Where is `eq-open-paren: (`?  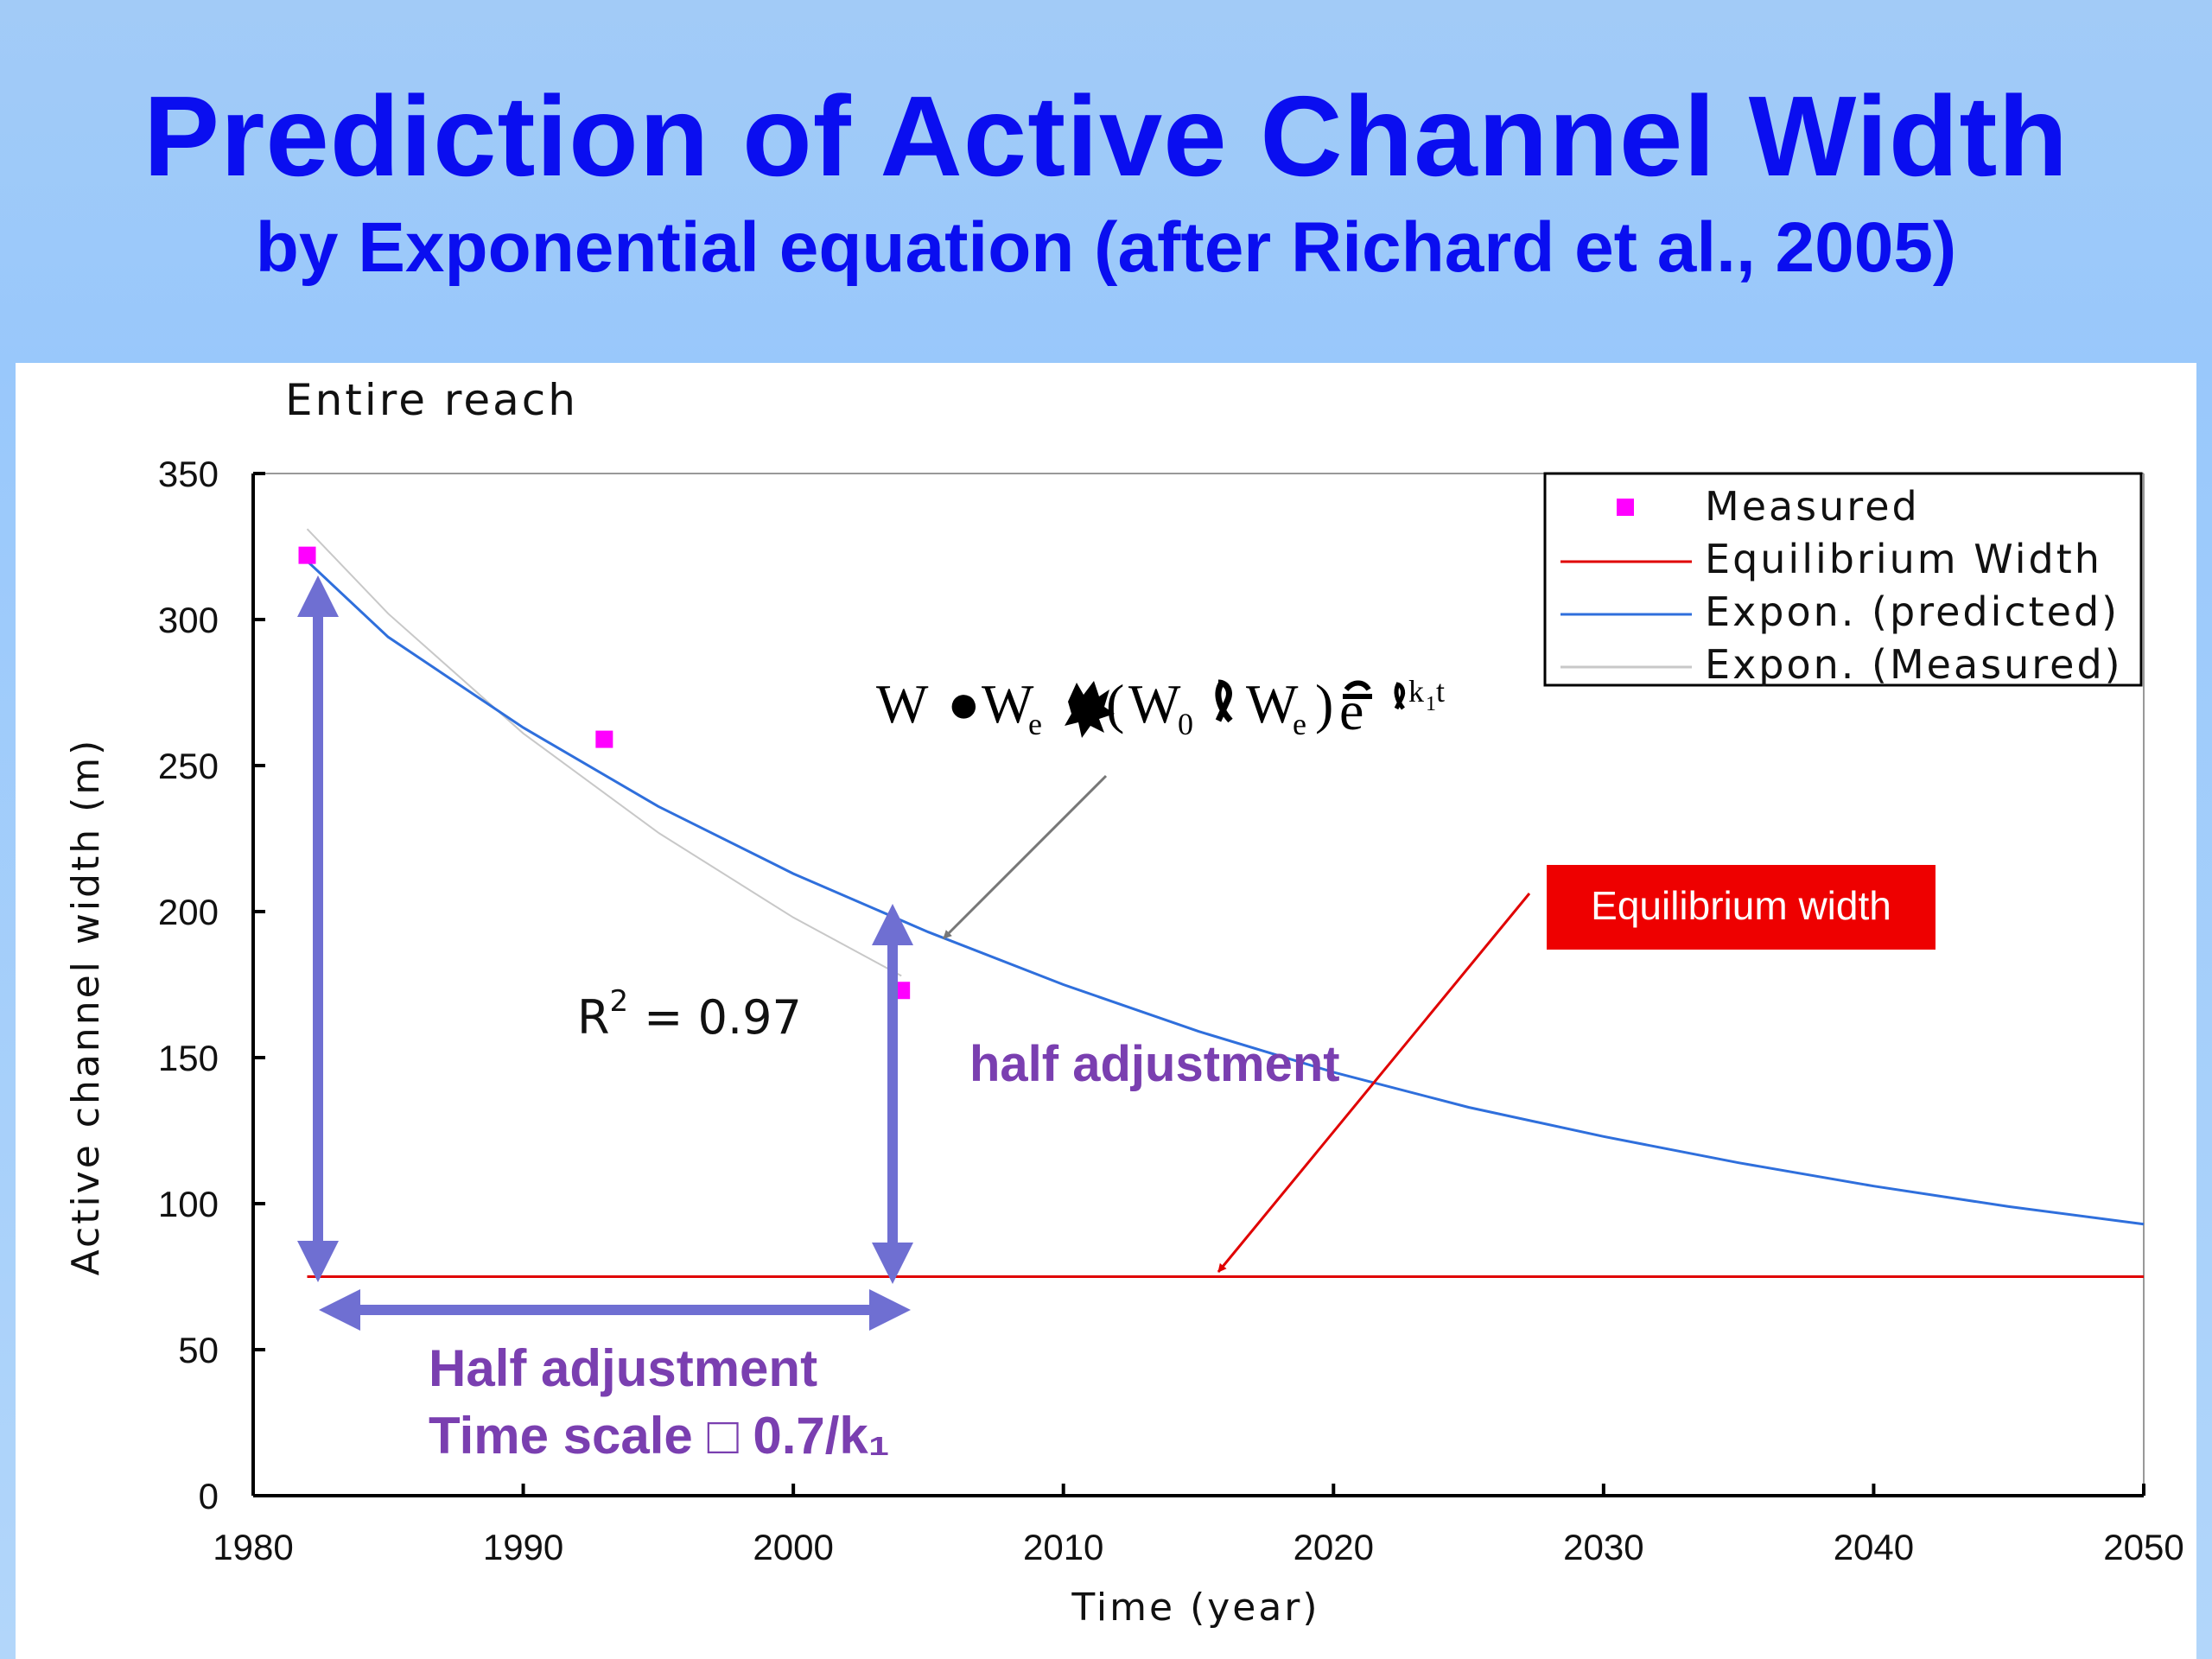
eq-open-paren: ( is located at coordinates (1115, 703).